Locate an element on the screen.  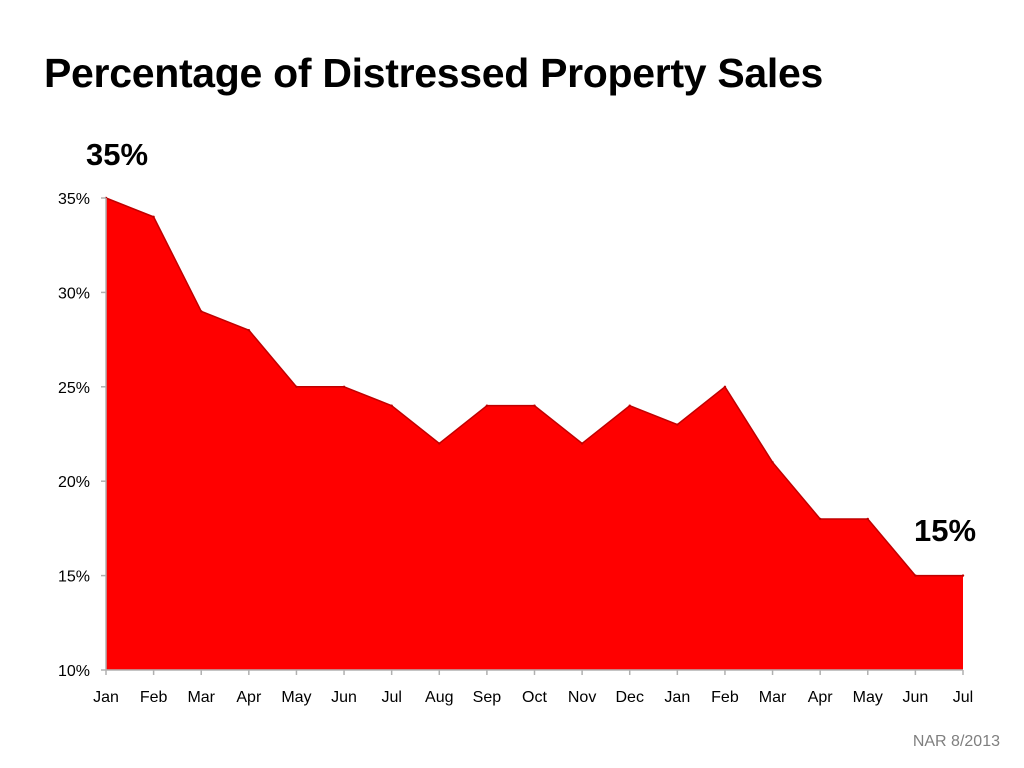
chart-title: Percentage of Distressed Property Sales is located at coordinates (434, 73).